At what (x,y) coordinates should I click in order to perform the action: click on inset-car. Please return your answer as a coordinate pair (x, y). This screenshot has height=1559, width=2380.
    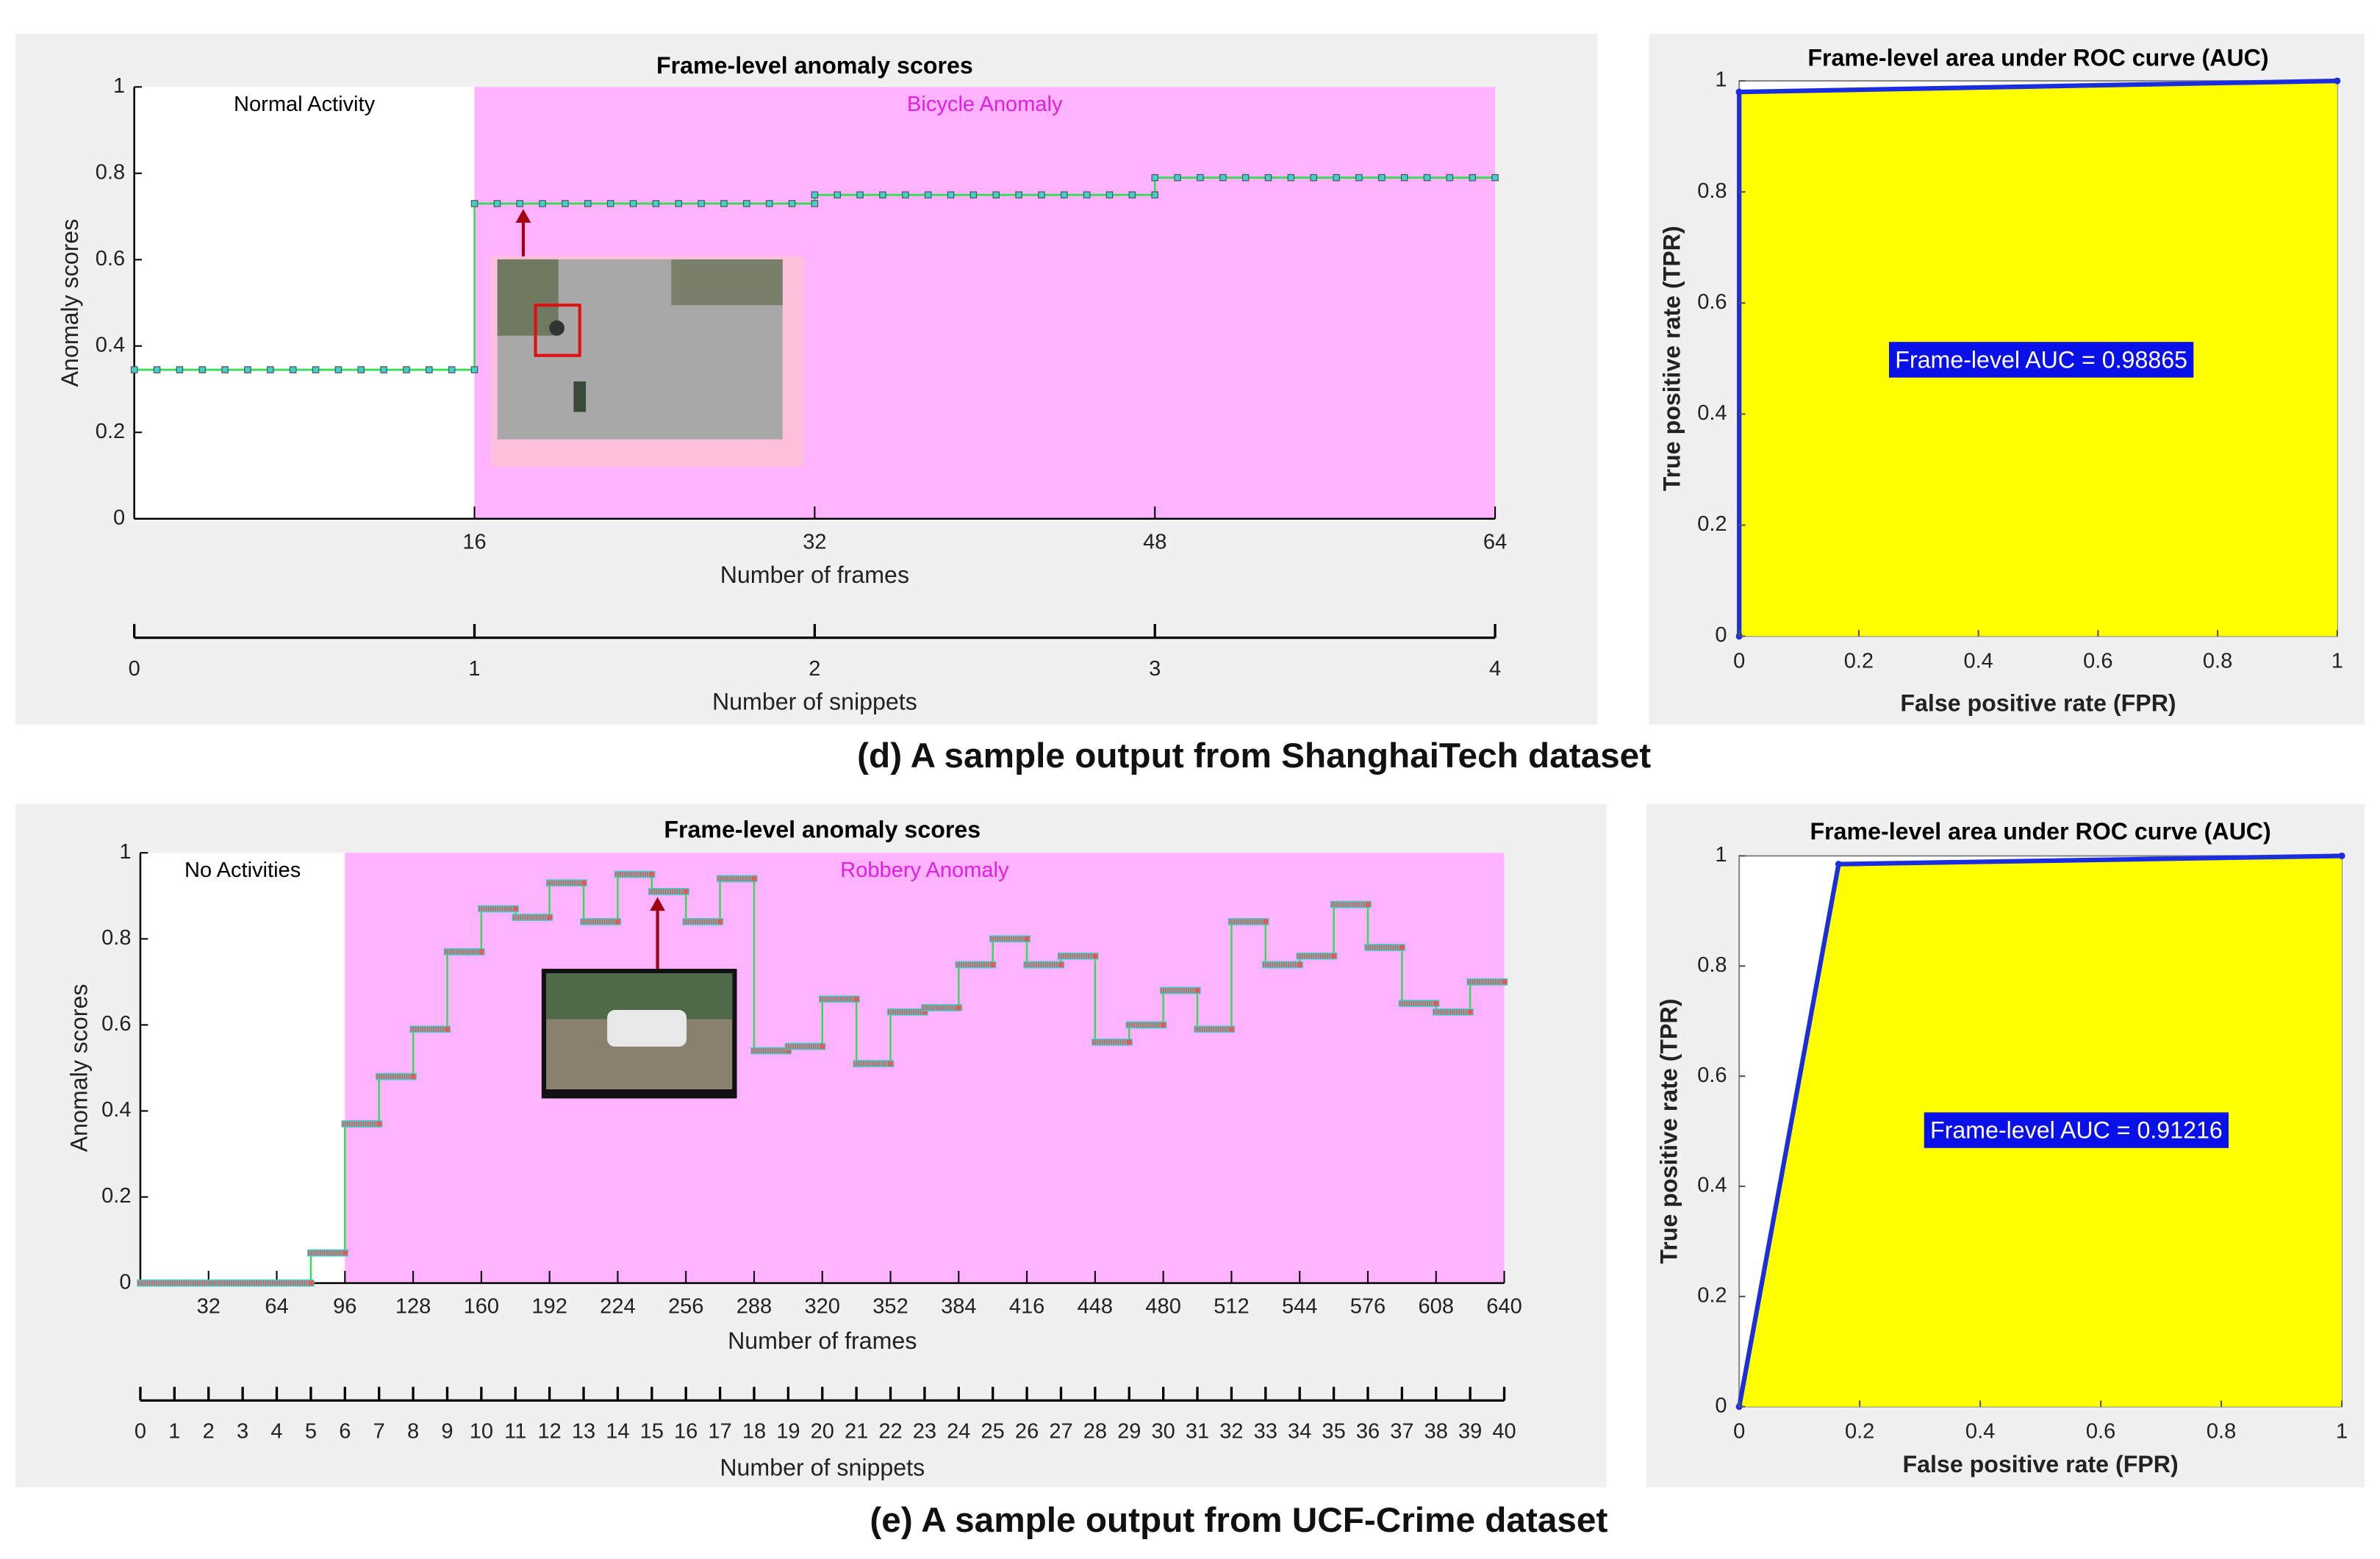
    Looking at the image, I should click on (647, 1028).